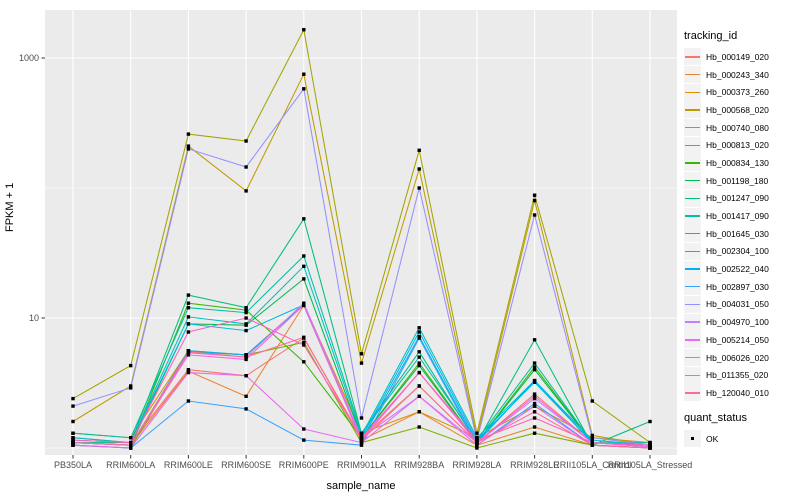 The height and width of the screenshot is (500, 800). Describe the element at coordinates (592, 465) in the screenshot. I see `x-tick-label: RRII105LA_Control` at that location.